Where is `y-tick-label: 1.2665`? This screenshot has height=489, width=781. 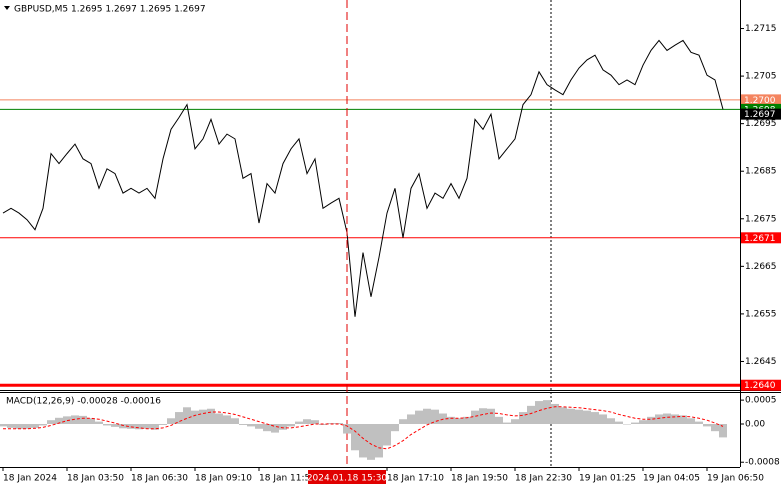
y-tick-label: 1.2665 is located at coordinates (761, 267).